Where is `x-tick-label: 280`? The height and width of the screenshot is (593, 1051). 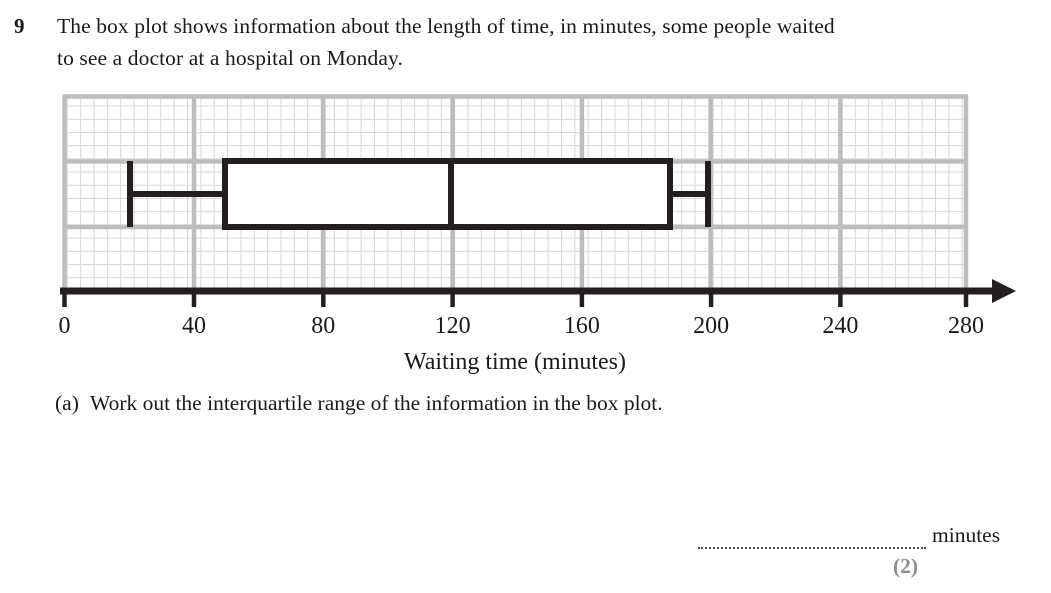 x-tick-label: 280 is located at coordinates (966, 326).